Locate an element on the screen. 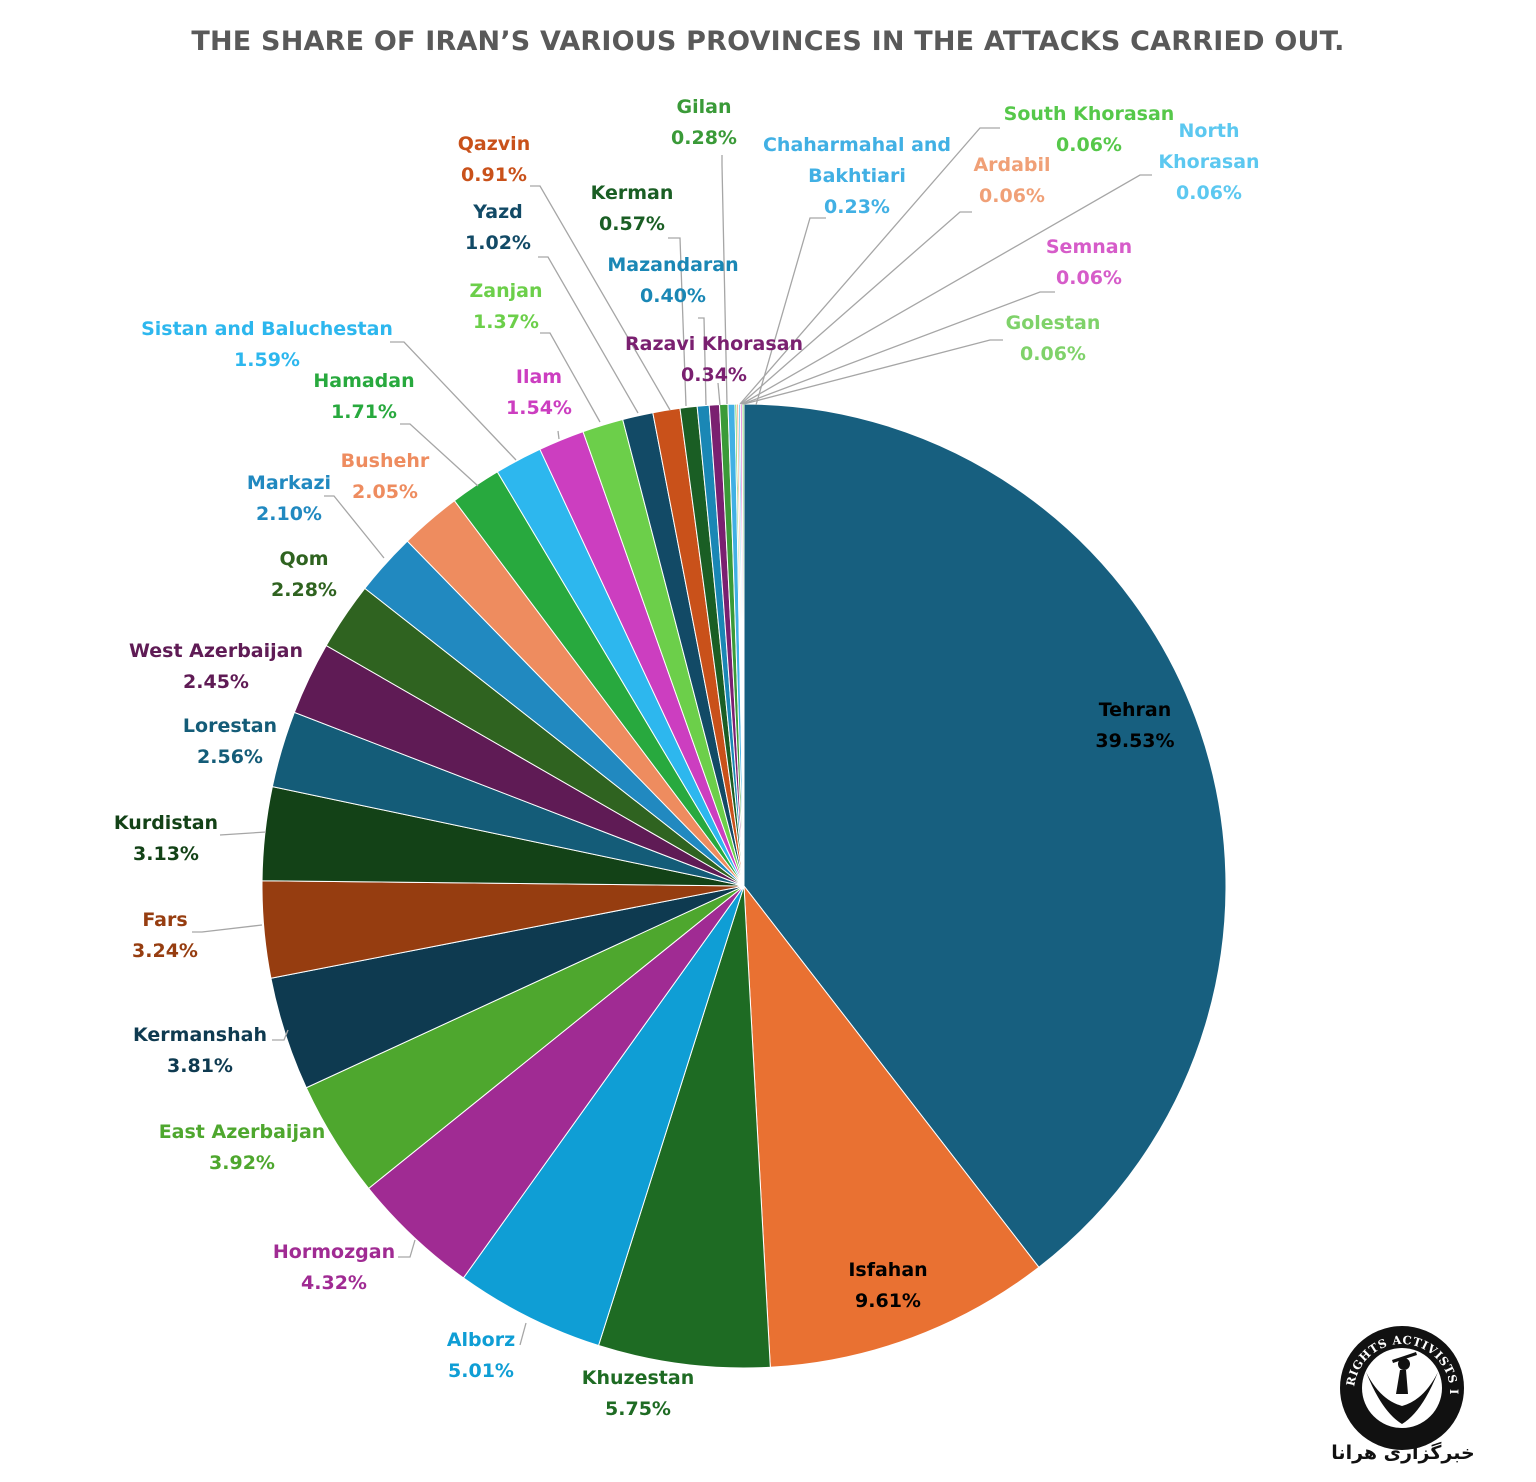 The height and width of the screenshot is (1482, 1536). value-label: 0.91% is located at coordinates (494, 175).